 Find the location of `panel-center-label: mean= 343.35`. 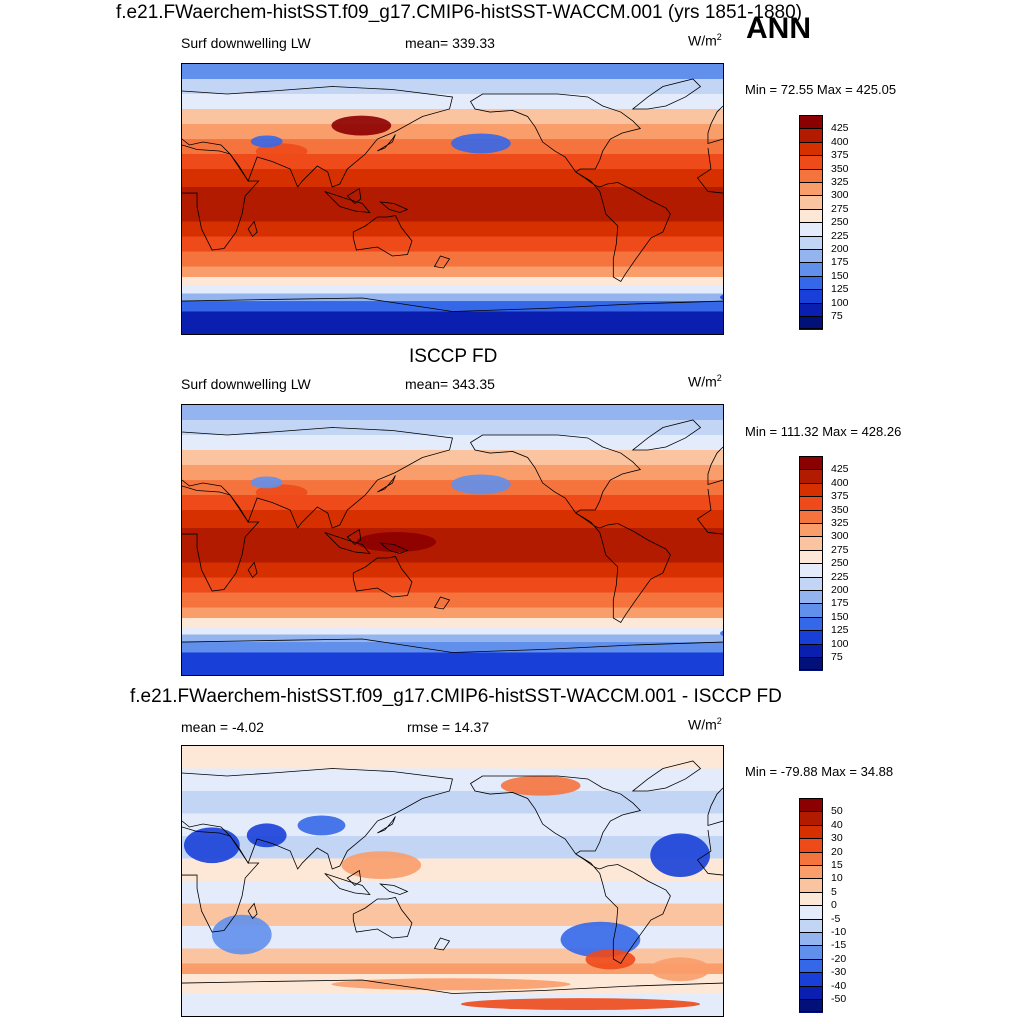

panel-center-label: mean= 343.35 is located at coordinates (450, 384).